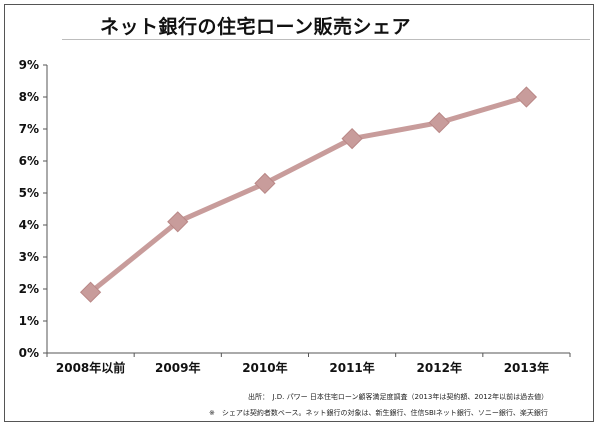  What do you see at coordinates (264, 367) in the screenshot?
I see `x-tick-label: 2010年` at bounding box center [264, 367].